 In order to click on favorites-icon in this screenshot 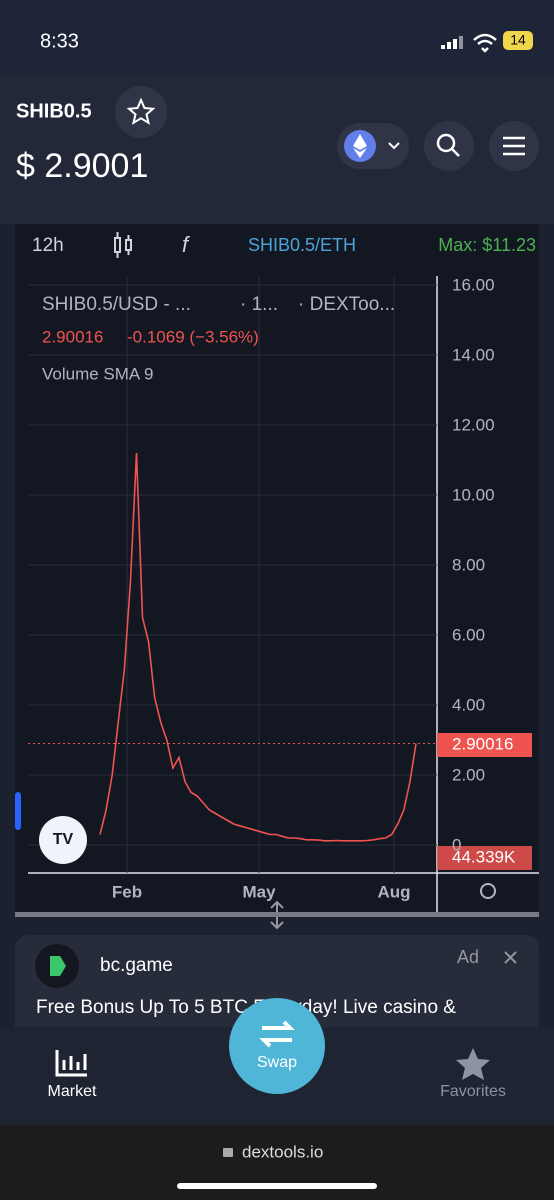, I will do `click(473, 1064)`.